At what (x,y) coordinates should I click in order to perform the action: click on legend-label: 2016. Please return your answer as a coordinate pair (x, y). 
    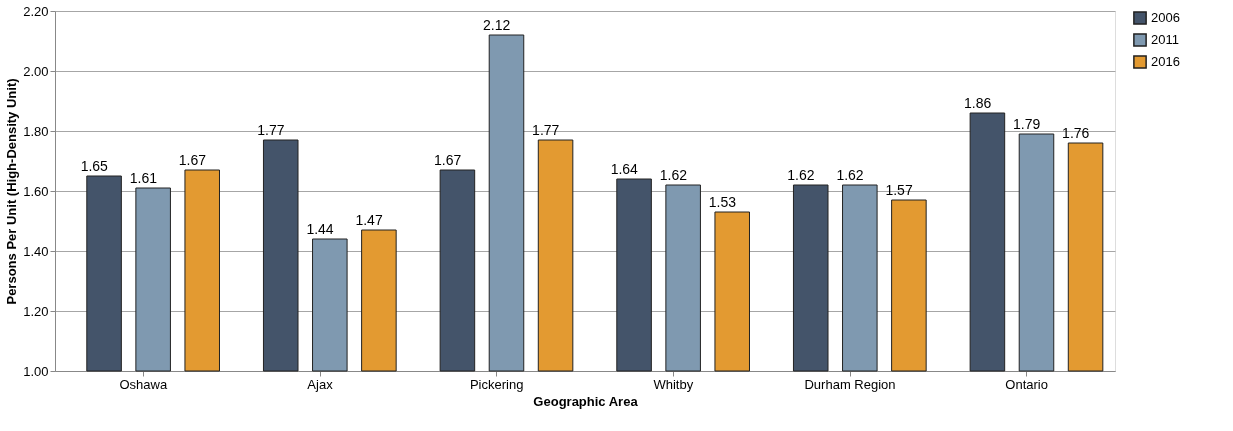
    Looking at the image, I should click on (1165, 61).